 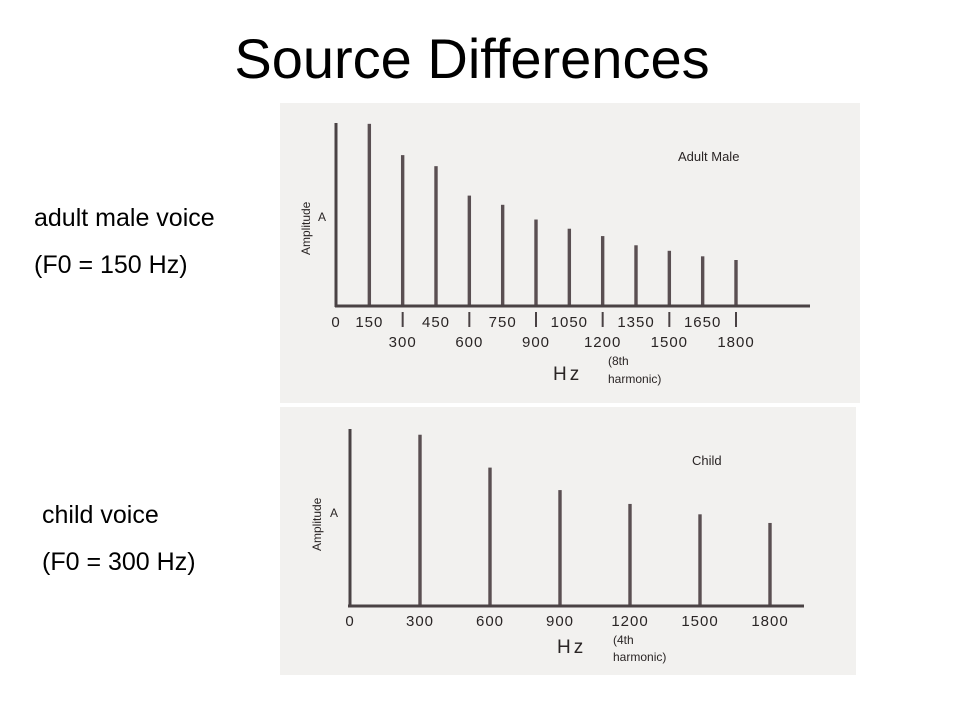 I want to click on child-tick-label-300: 300, so click(x=420, y=621).